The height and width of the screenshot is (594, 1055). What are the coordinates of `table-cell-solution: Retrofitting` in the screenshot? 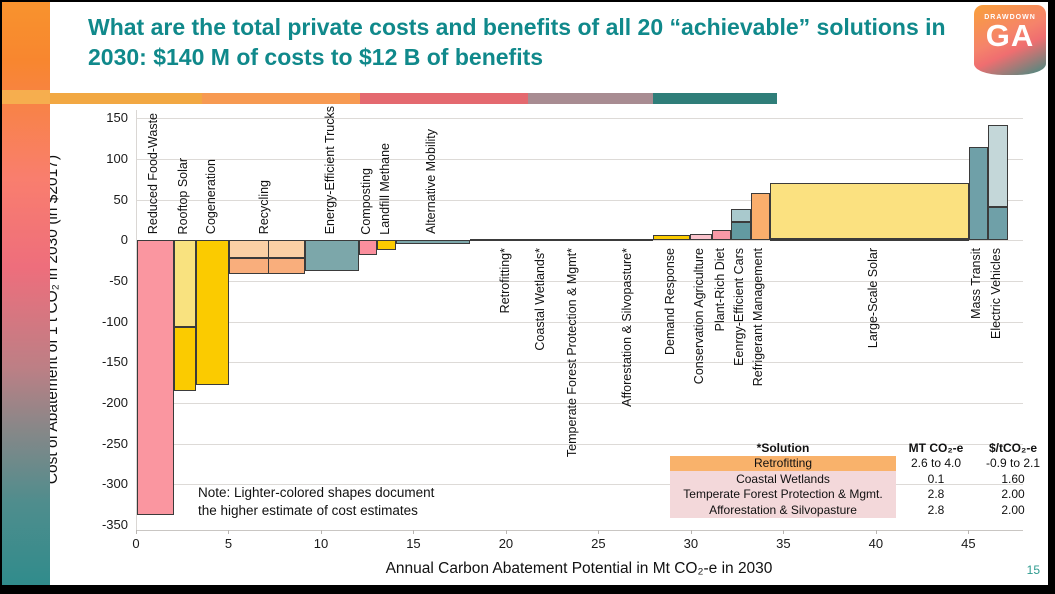 It's located at (783, 463).